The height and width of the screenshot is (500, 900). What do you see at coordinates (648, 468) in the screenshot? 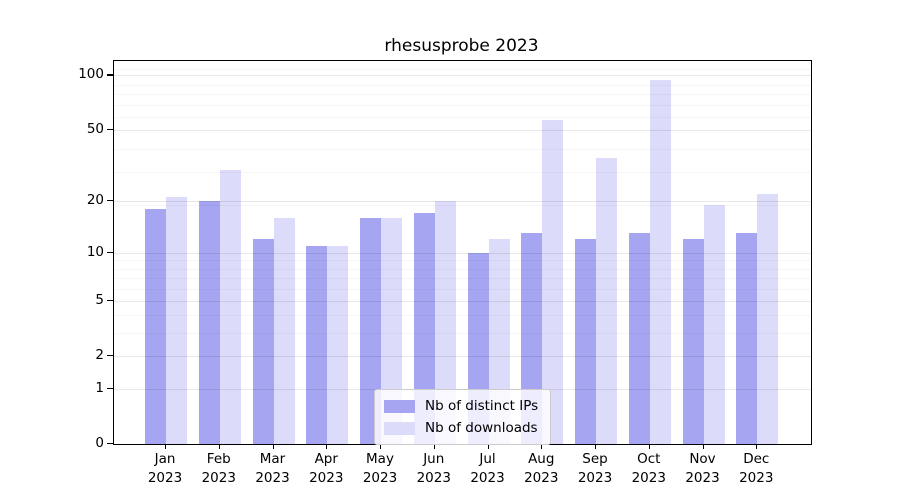
I see `x-tick-label: Oct 2023` at bounding box center [648, 468].